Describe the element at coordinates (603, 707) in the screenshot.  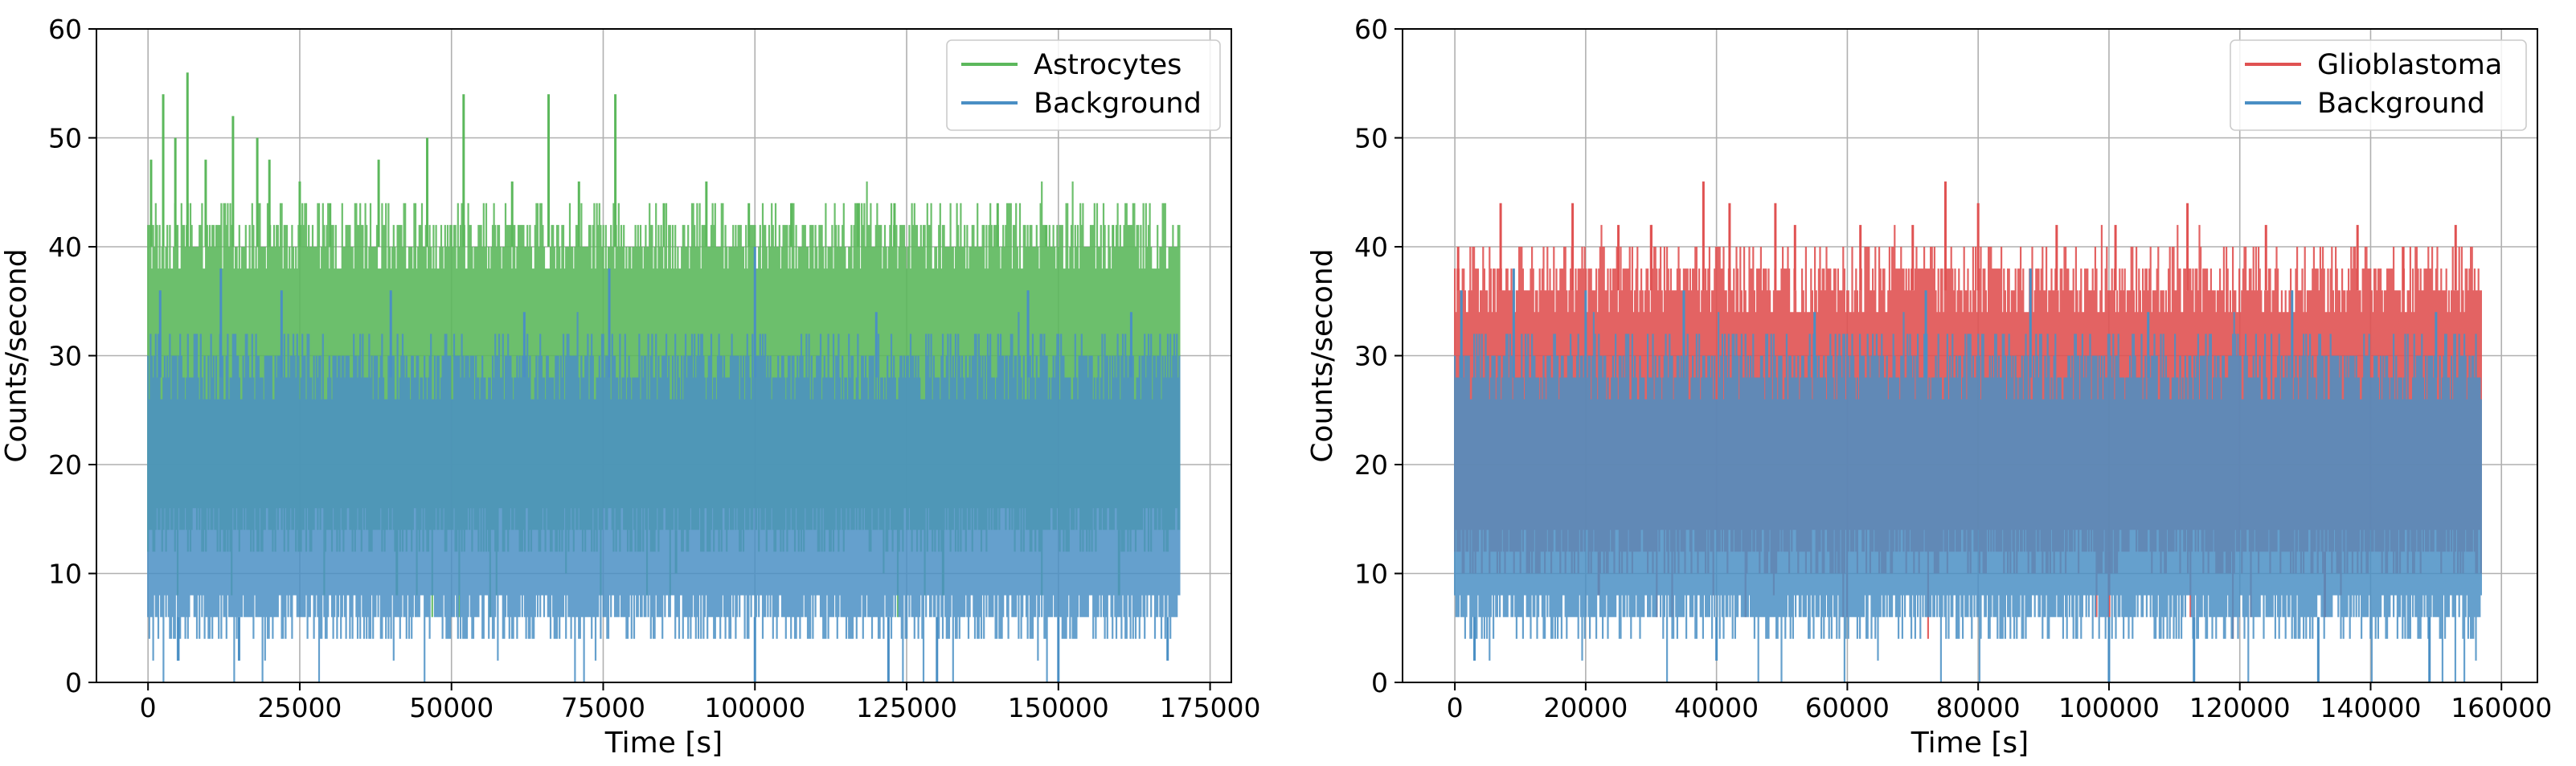
I see `x-tick-label: 75000` at that location.